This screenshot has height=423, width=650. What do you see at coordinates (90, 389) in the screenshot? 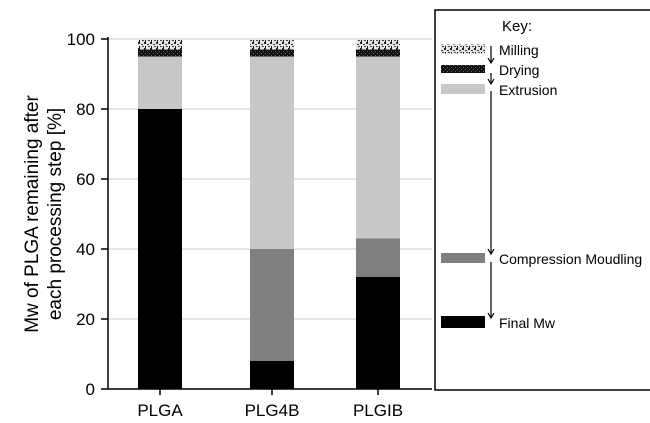
I see `y-tick-label: 0` at bounding box center [90, 389].